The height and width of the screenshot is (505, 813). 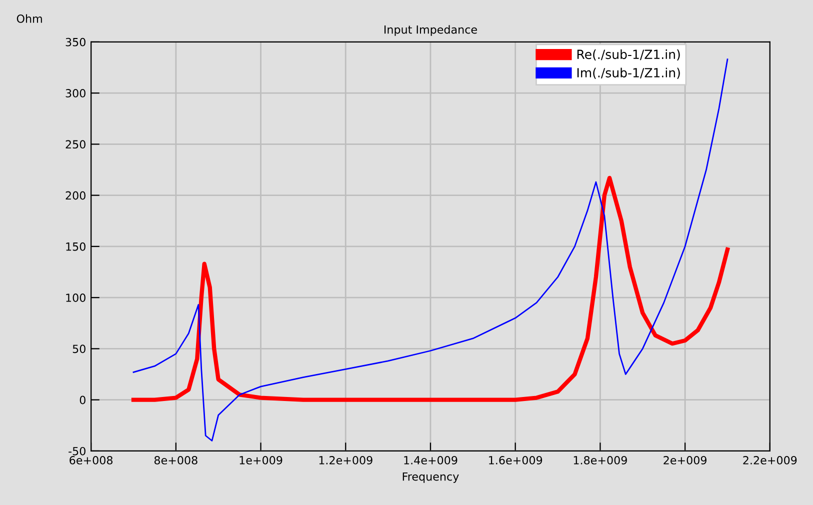 I want to click on y-tick-label: 50, so click(x=79, y=349).